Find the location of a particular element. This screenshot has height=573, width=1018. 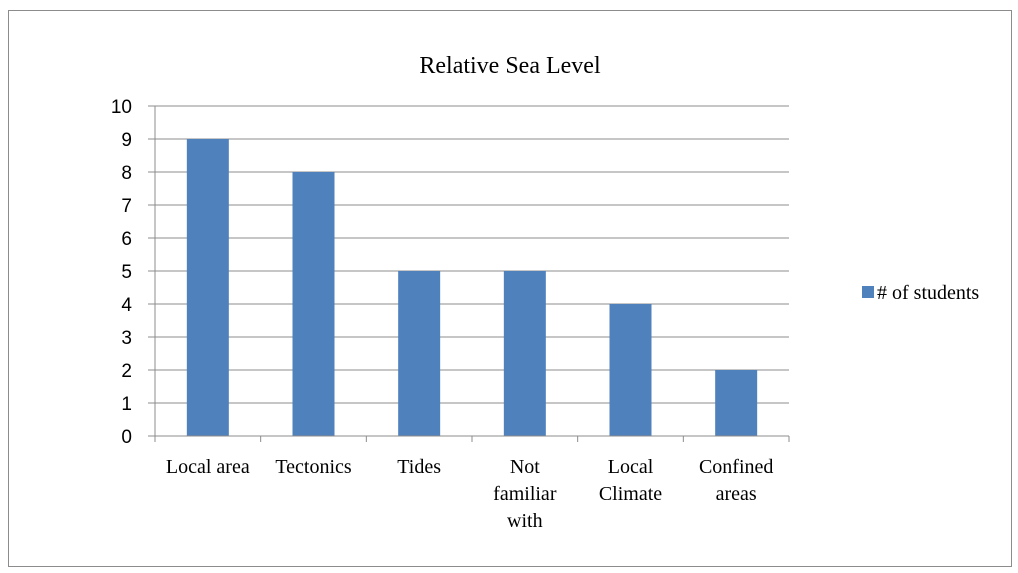

y-tick-label: 3 is located at coordinates (126, 338).